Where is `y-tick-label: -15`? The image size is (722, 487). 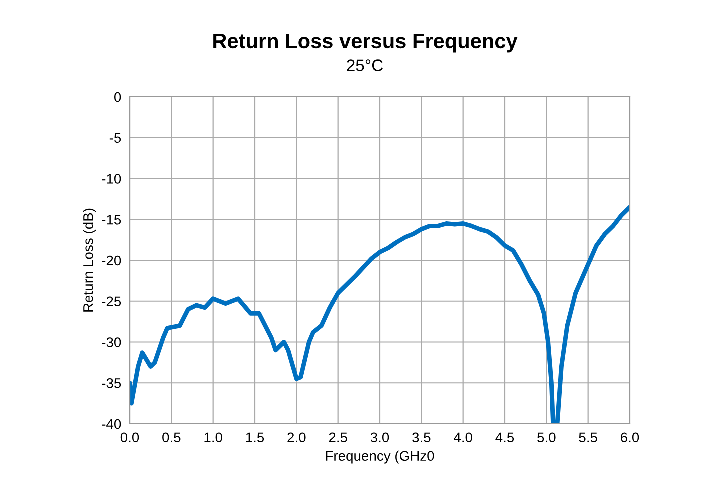 y-tick-label: -15 is located at coordinates (112, 220).